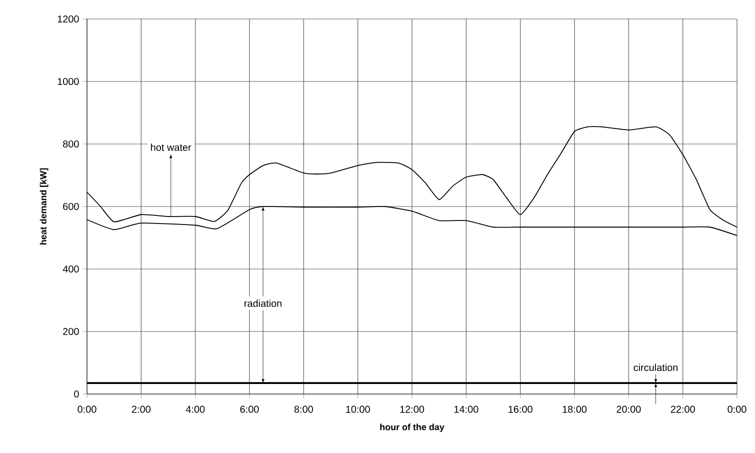 The height and width of the screenshot is (453, 755). What do you see at coordinates (358, 409) in the screenshot?
I see `x-tick-label: 10:00` at bounding box center [358, 409].